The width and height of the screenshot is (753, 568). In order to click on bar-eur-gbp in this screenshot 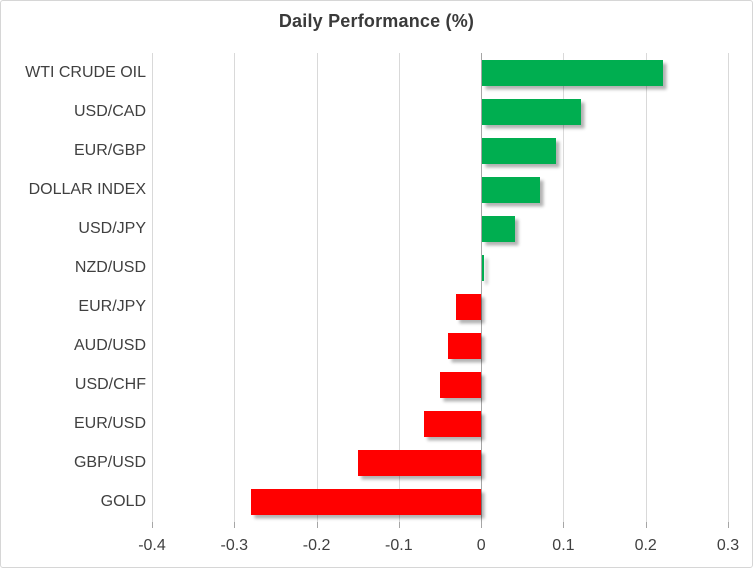, I will do `click(519, 150)`.